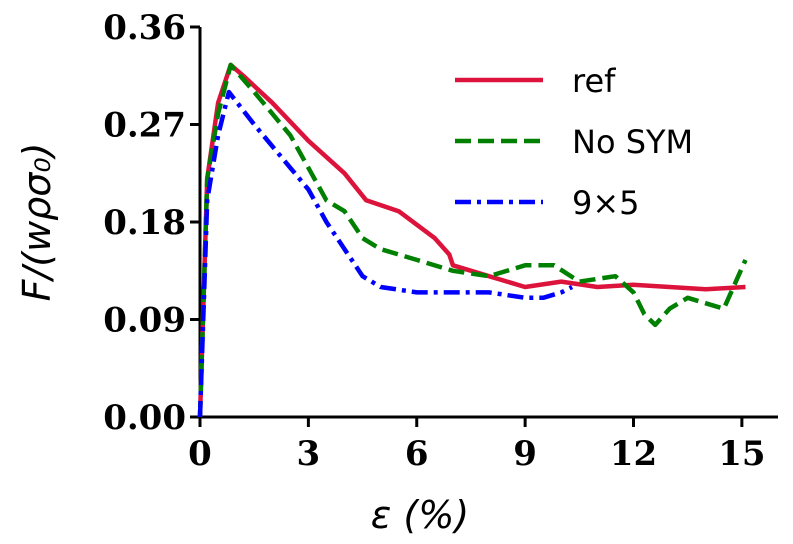  Describe the element at coordinates (420, 515) in the screenshot. I see `x-axis-label: ε (%)` at that location.